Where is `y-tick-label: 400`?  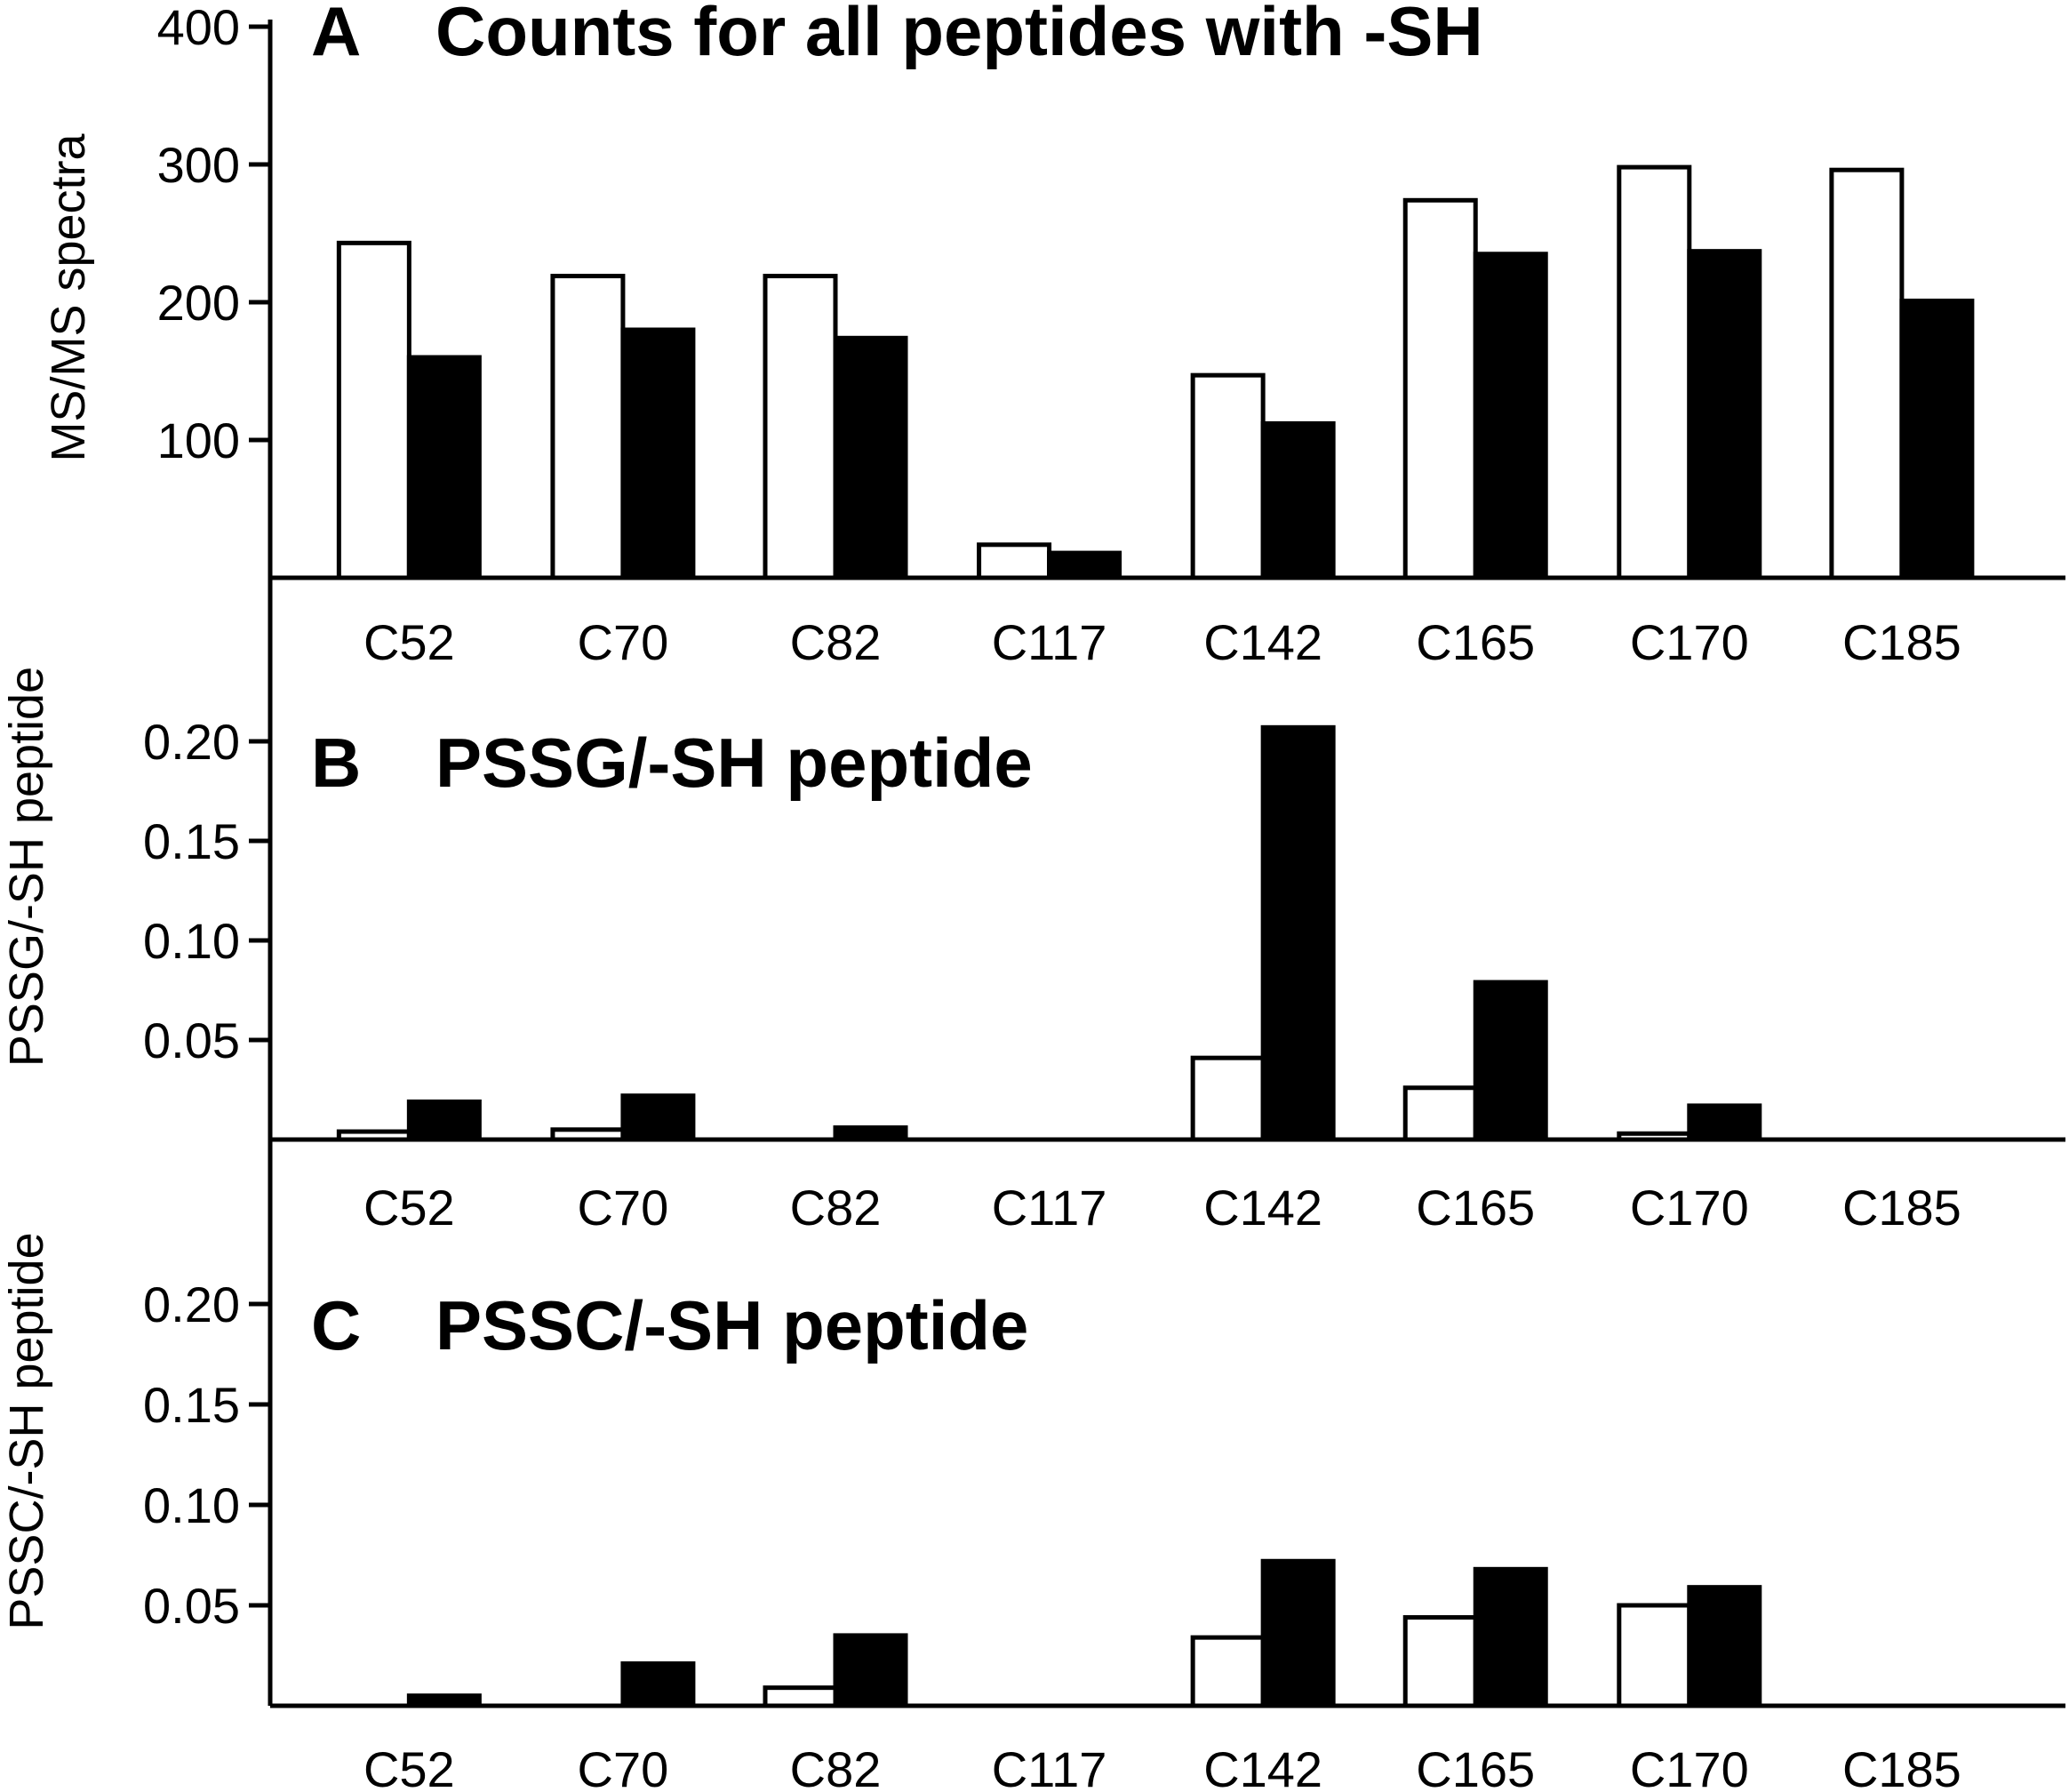
y-tick-label: 400 is located at coordinates (198, 27).